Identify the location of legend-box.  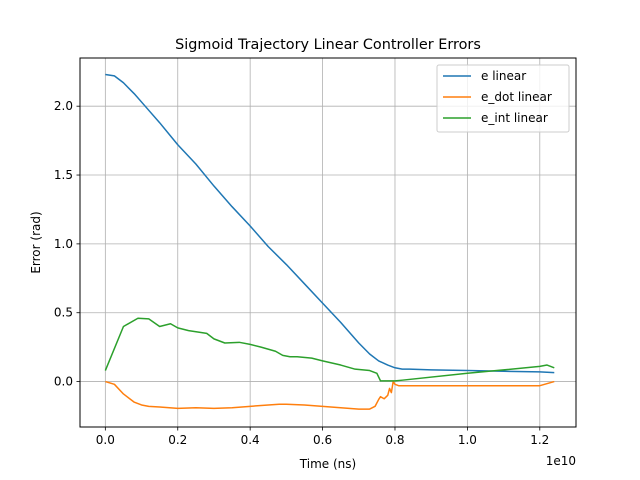
(503, 98).